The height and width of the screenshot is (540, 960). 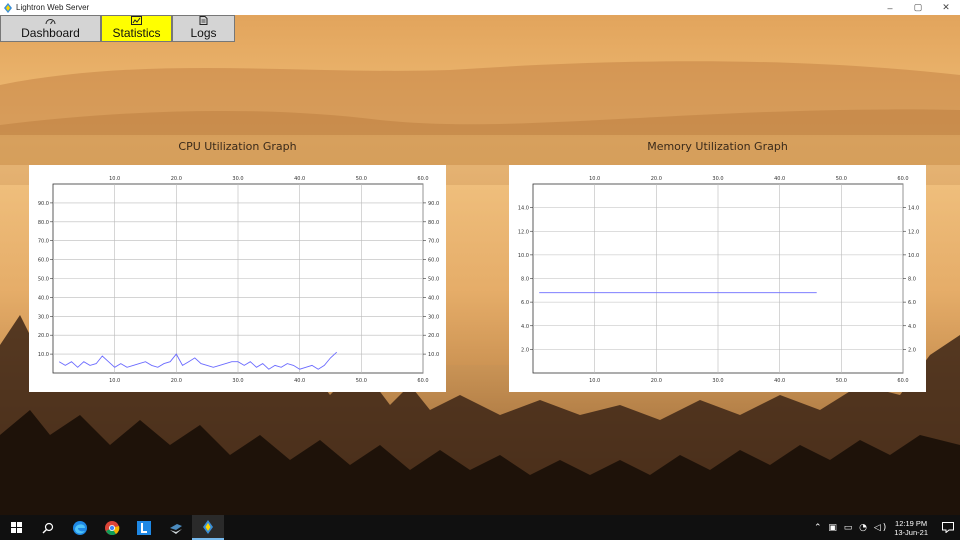 What do you see at coordinates (43, 355) in the screenshot?
I see `cpu-y-tick-left: 10.0` at bounding box center [43, 355].